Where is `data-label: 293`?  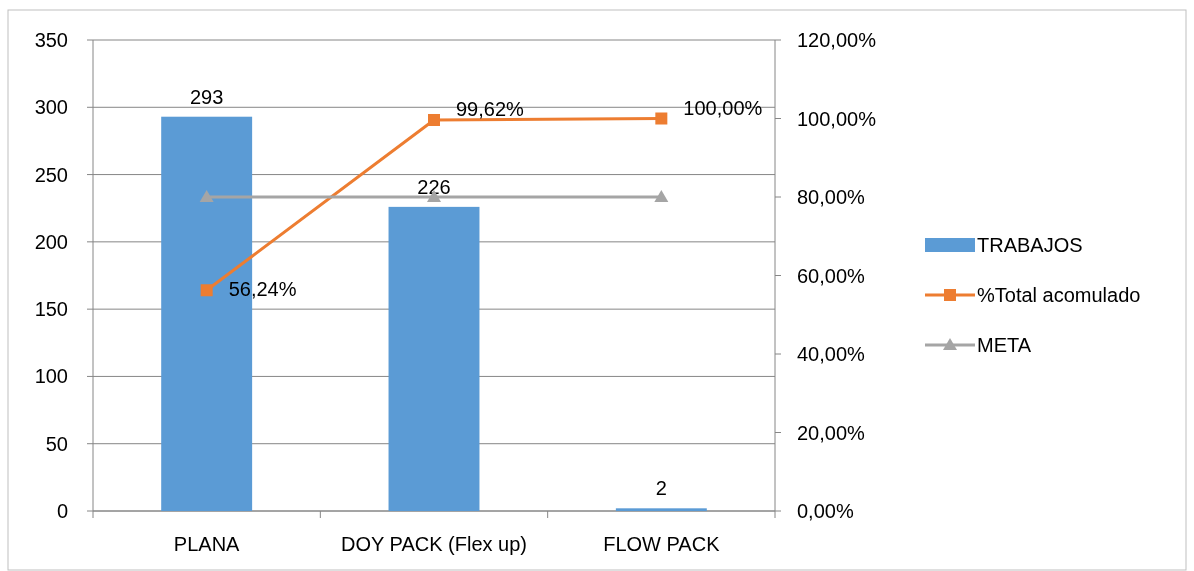
data-label: 293 is located at coordinates (206, 96).